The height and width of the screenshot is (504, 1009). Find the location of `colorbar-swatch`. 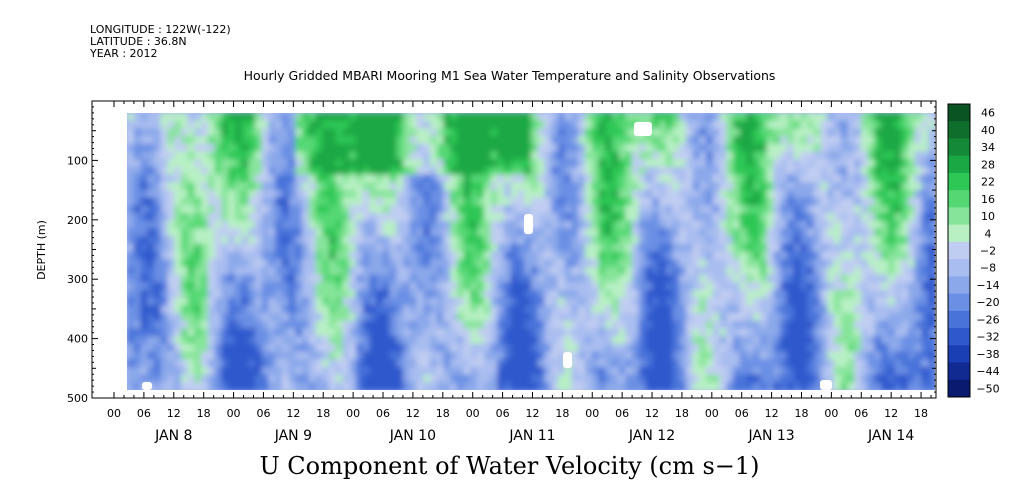

colorbar-swatch is located at coordinates (959, 285).